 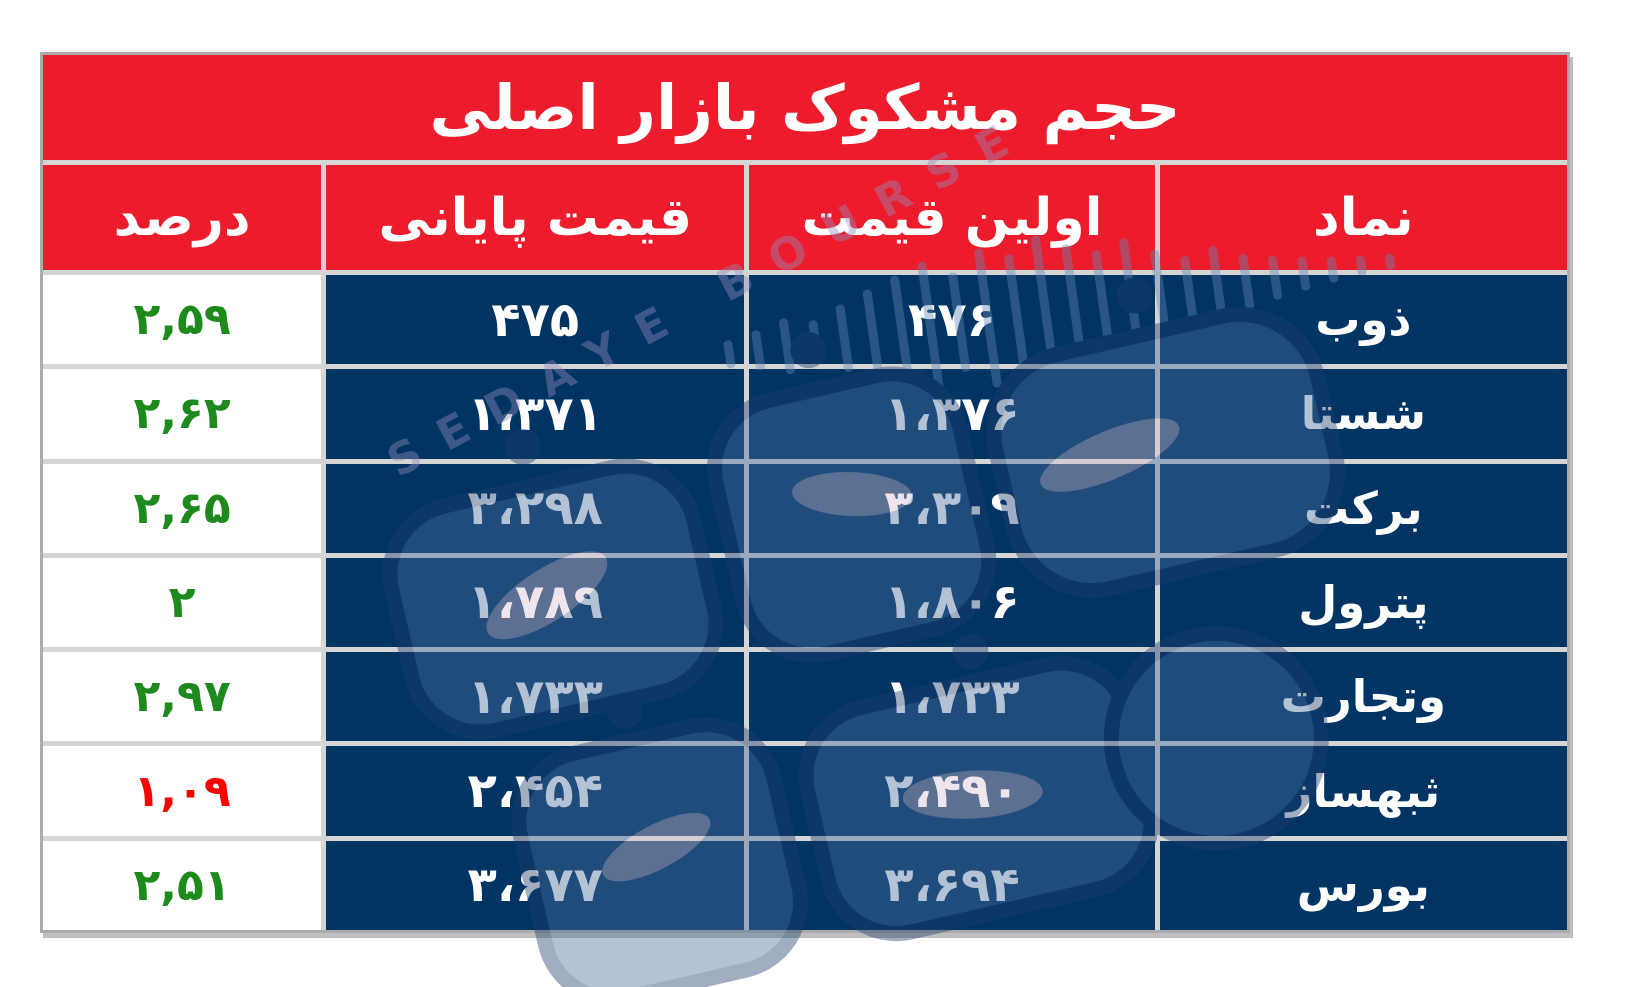 I want to click on percent-cell: ۲,۶۵, so click(x=182, y=508).